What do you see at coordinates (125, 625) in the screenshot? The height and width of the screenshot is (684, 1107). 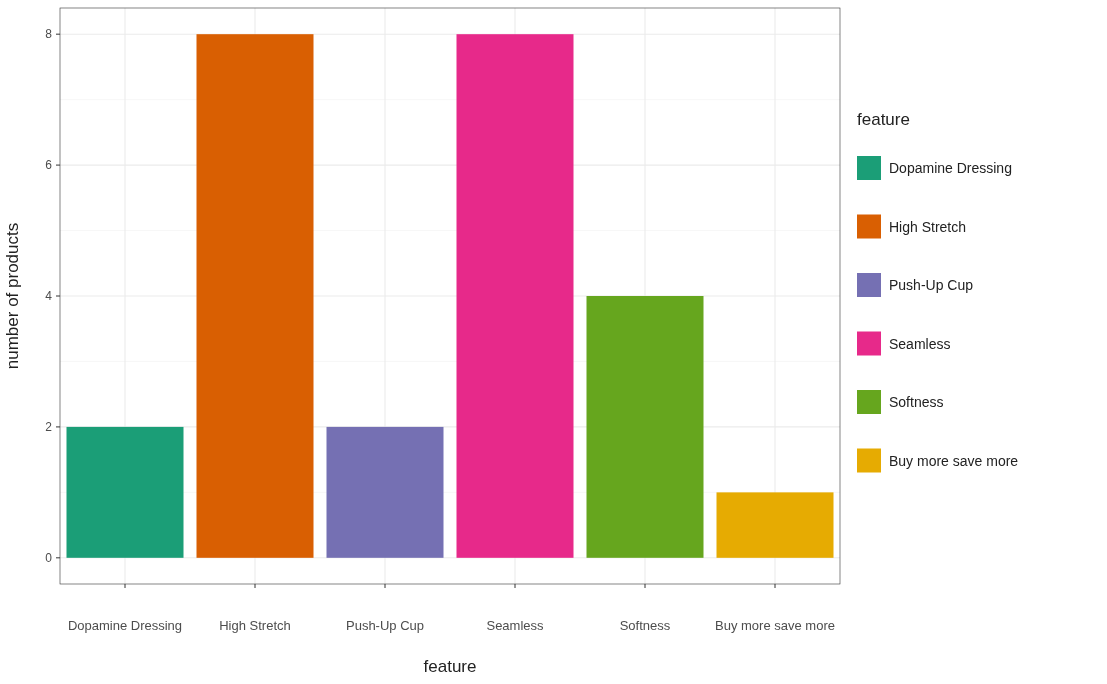 I see `x-tick-label: Dopamine Dressing` at bounding box center [125, 625].